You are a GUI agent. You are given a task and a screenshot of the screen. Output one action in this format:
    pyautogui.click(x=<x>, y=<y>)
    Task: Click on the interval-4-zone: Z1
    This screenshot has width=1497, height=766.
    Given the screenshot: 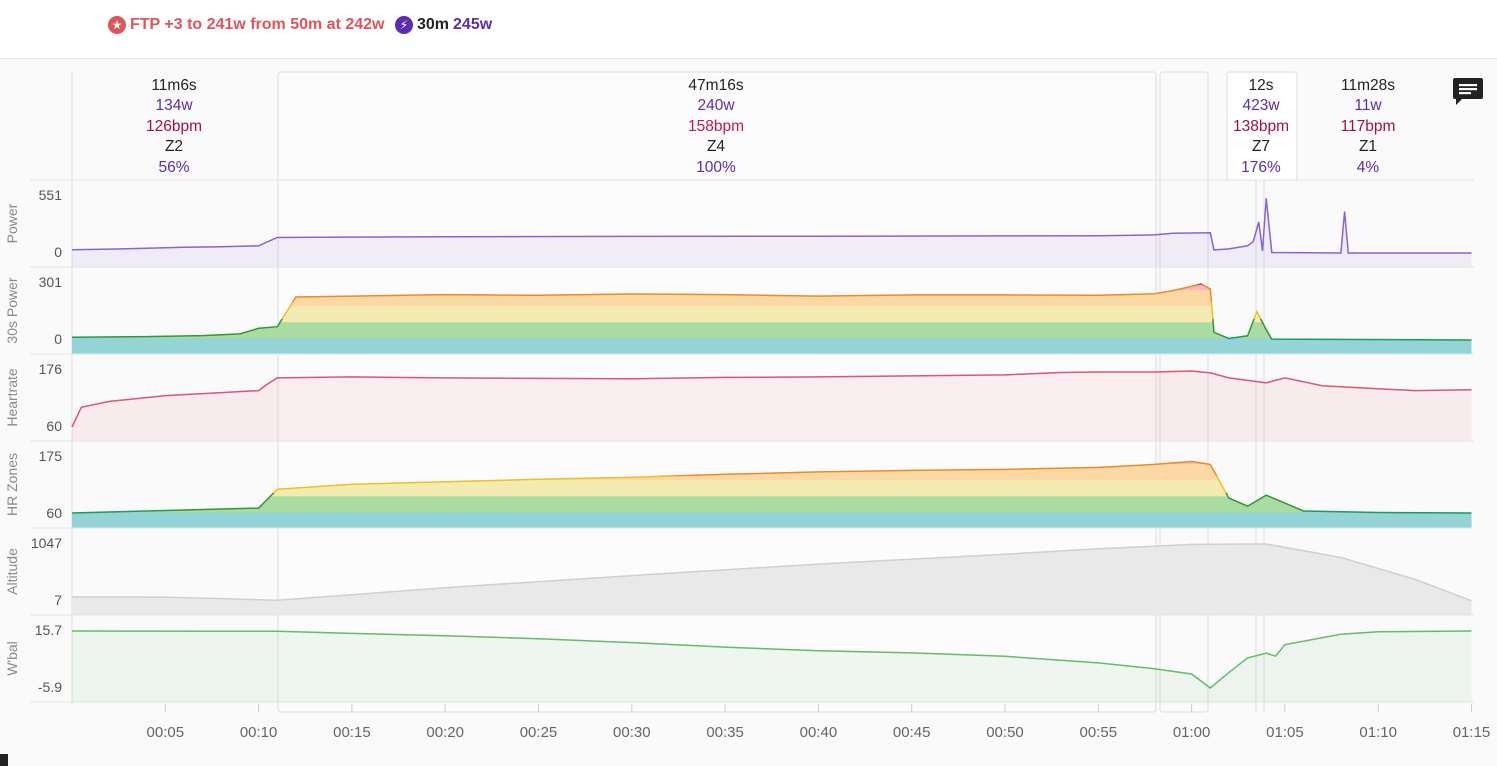 What is the action you would take?
    pyautogui.click(x=1368, y=146)
    